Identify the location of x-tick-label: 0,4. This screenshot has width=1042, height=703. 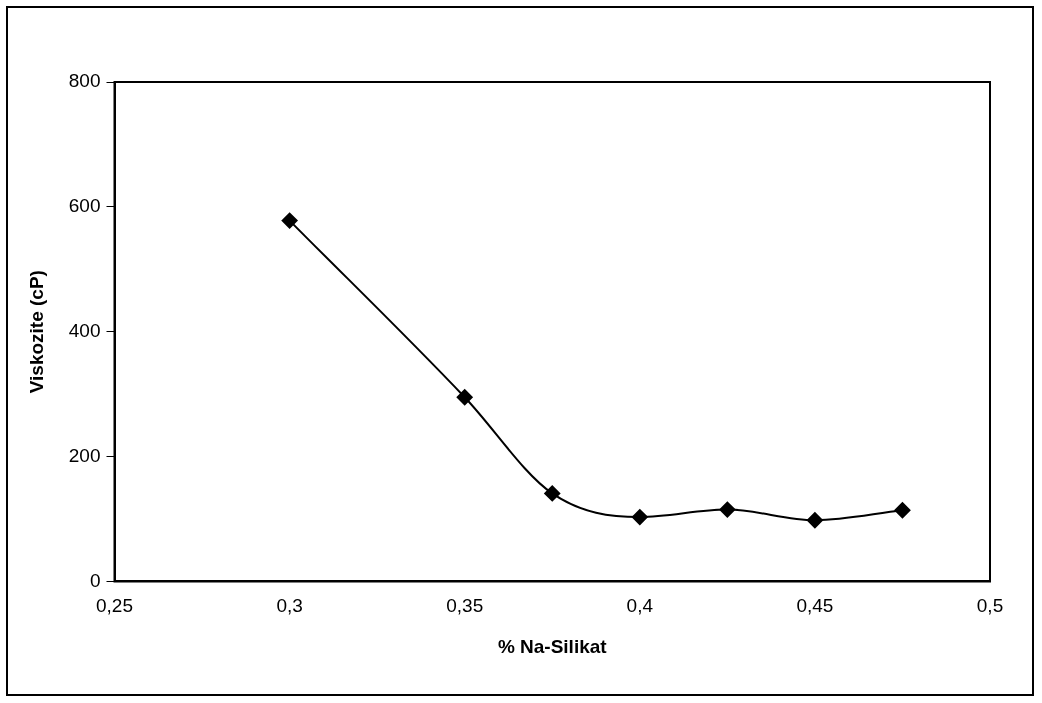
(640, 606).